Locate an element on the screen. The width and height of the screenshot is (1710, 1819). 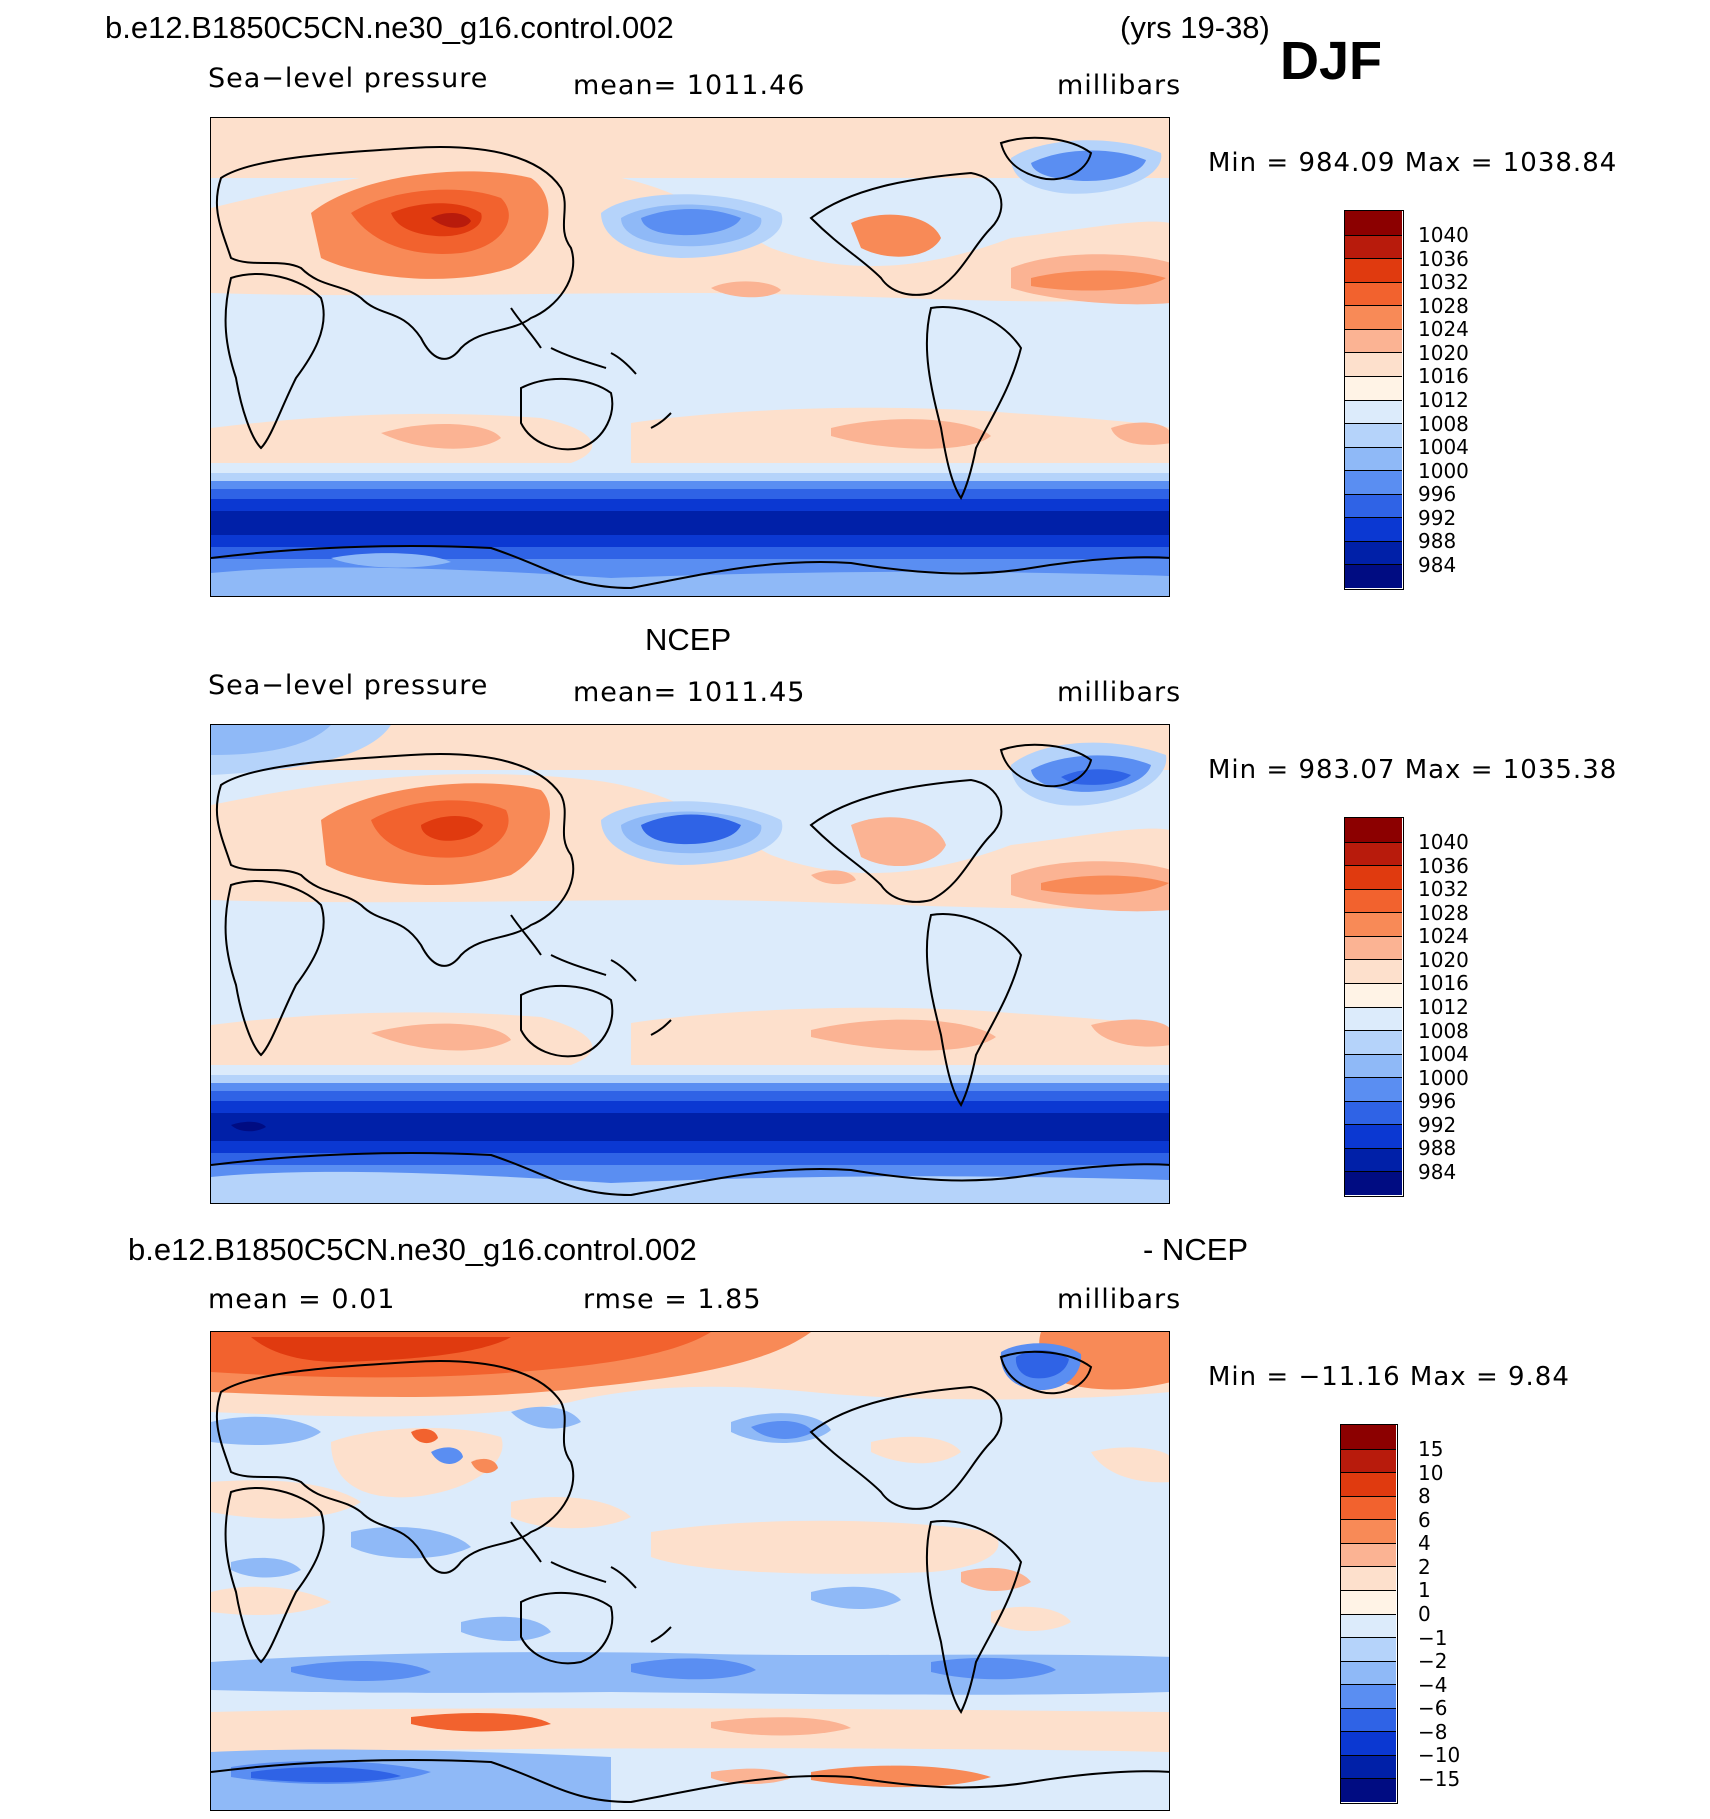
panel2-mean: mean= 1011.45 is located at coordinates (689, 692).